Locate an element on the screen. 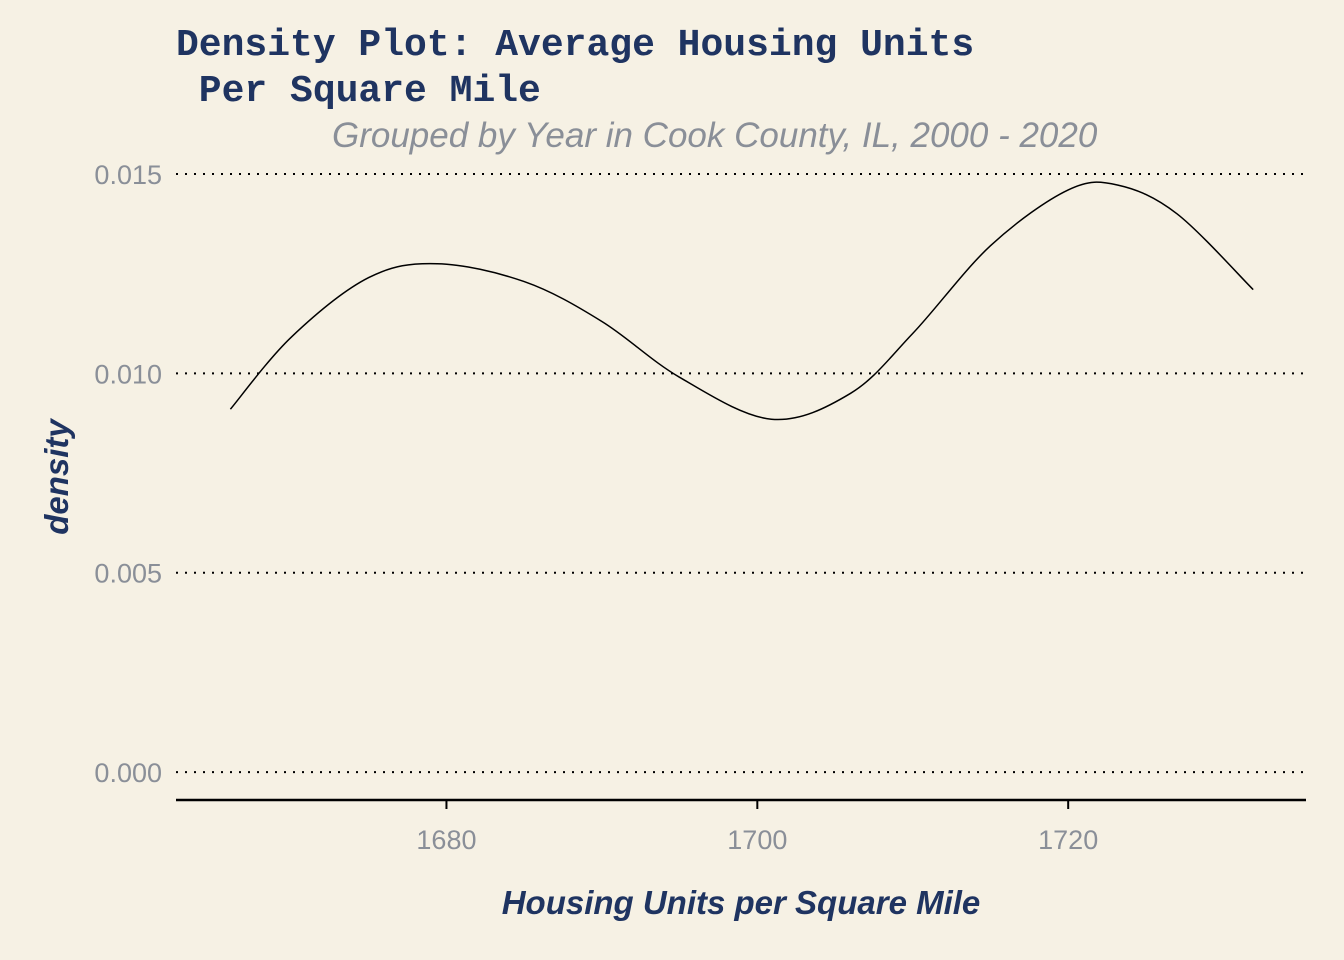 The image size is (1344, 960). y-axis-ticks: 0.000 0.005 0.010 0.015 is located at coordinates (128, 474).